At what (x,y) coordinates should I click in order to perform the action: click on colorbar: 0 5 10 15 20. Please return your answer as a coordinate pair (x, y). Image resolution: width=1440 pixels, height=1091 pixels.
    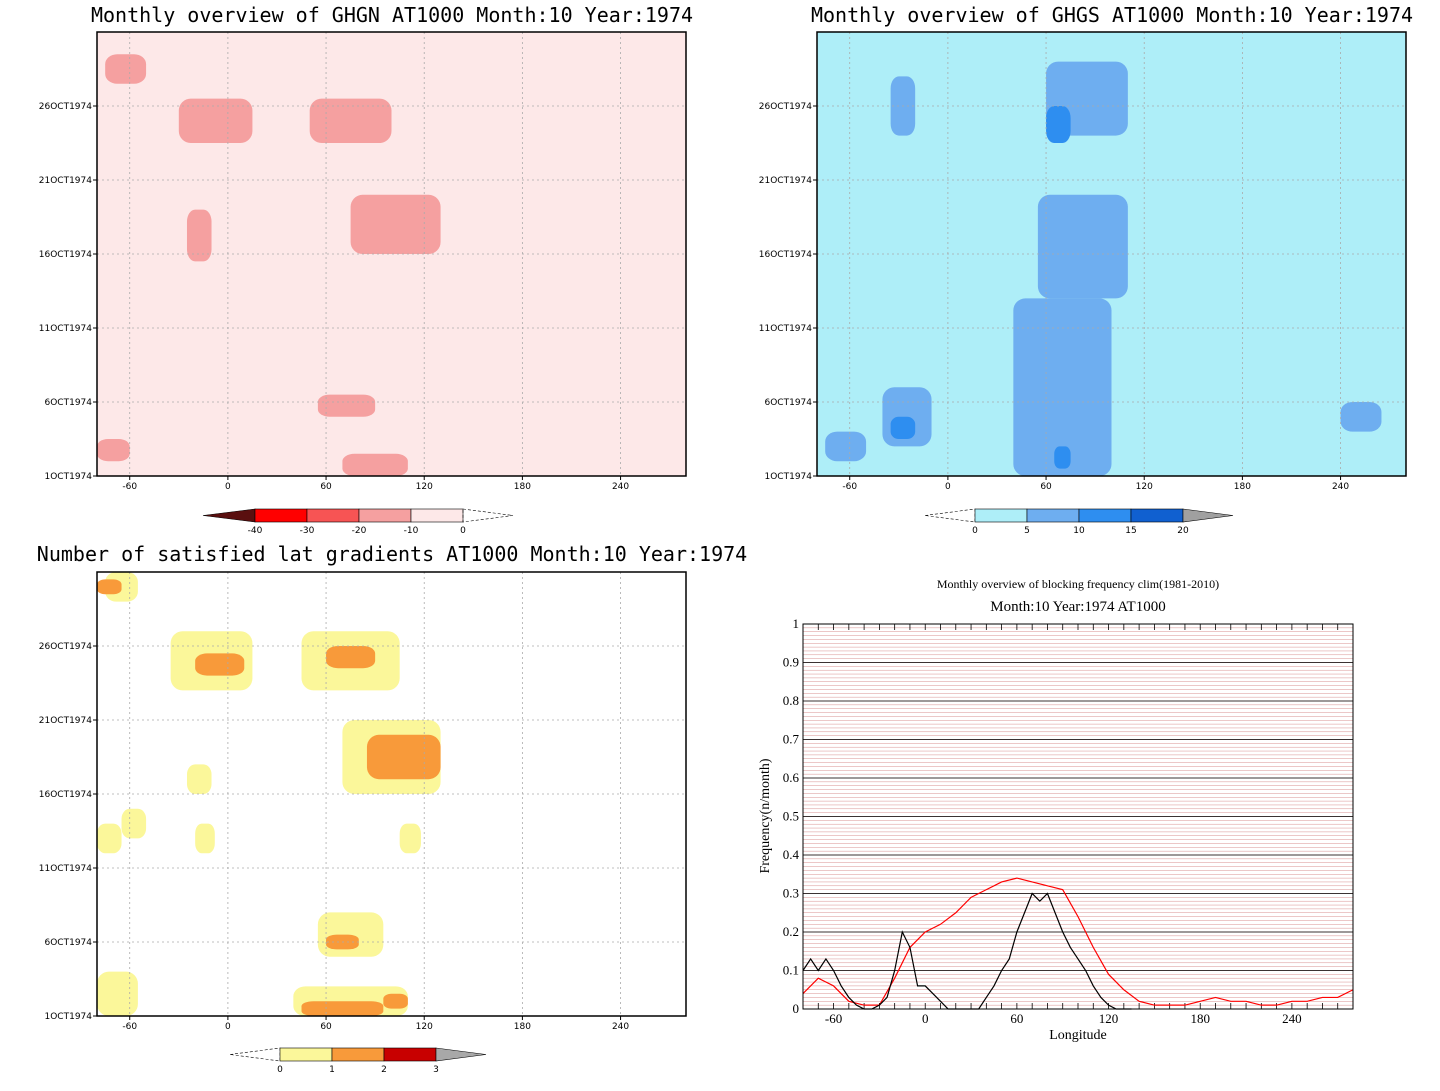
    Looking at the image, I should click on (1079, 522).